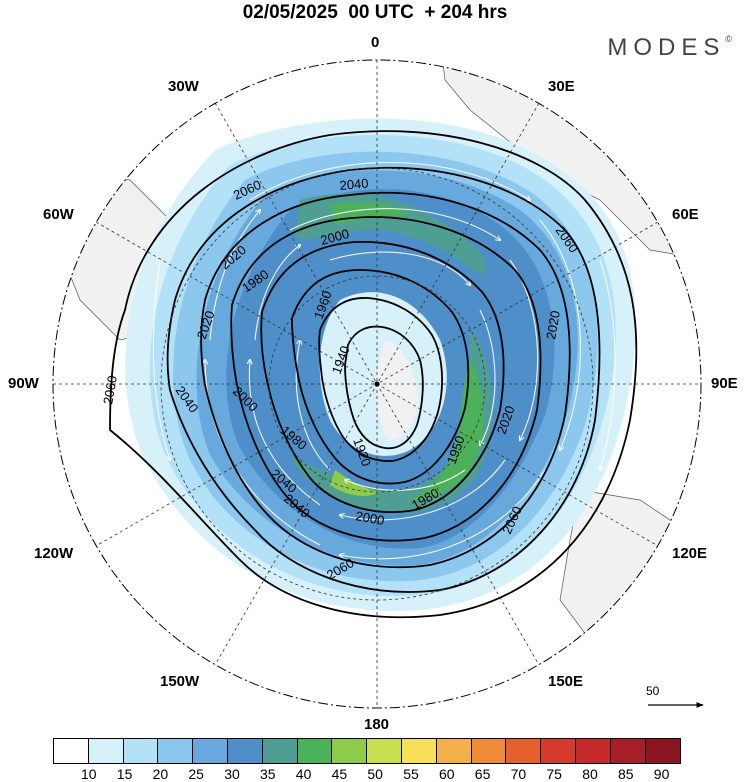 The image size is (750, 782). Describe the element at coordinates (54, 553) in the screenshot. I see `longitude-label-120w: 120W` at that location.